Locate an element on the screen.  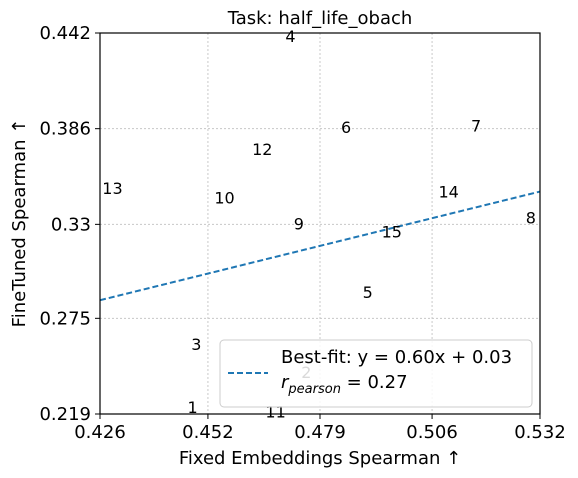
y-axis-ticks: 0.442 0.386 0.33 0.275 0.219 is located at coordinates (69, 224).